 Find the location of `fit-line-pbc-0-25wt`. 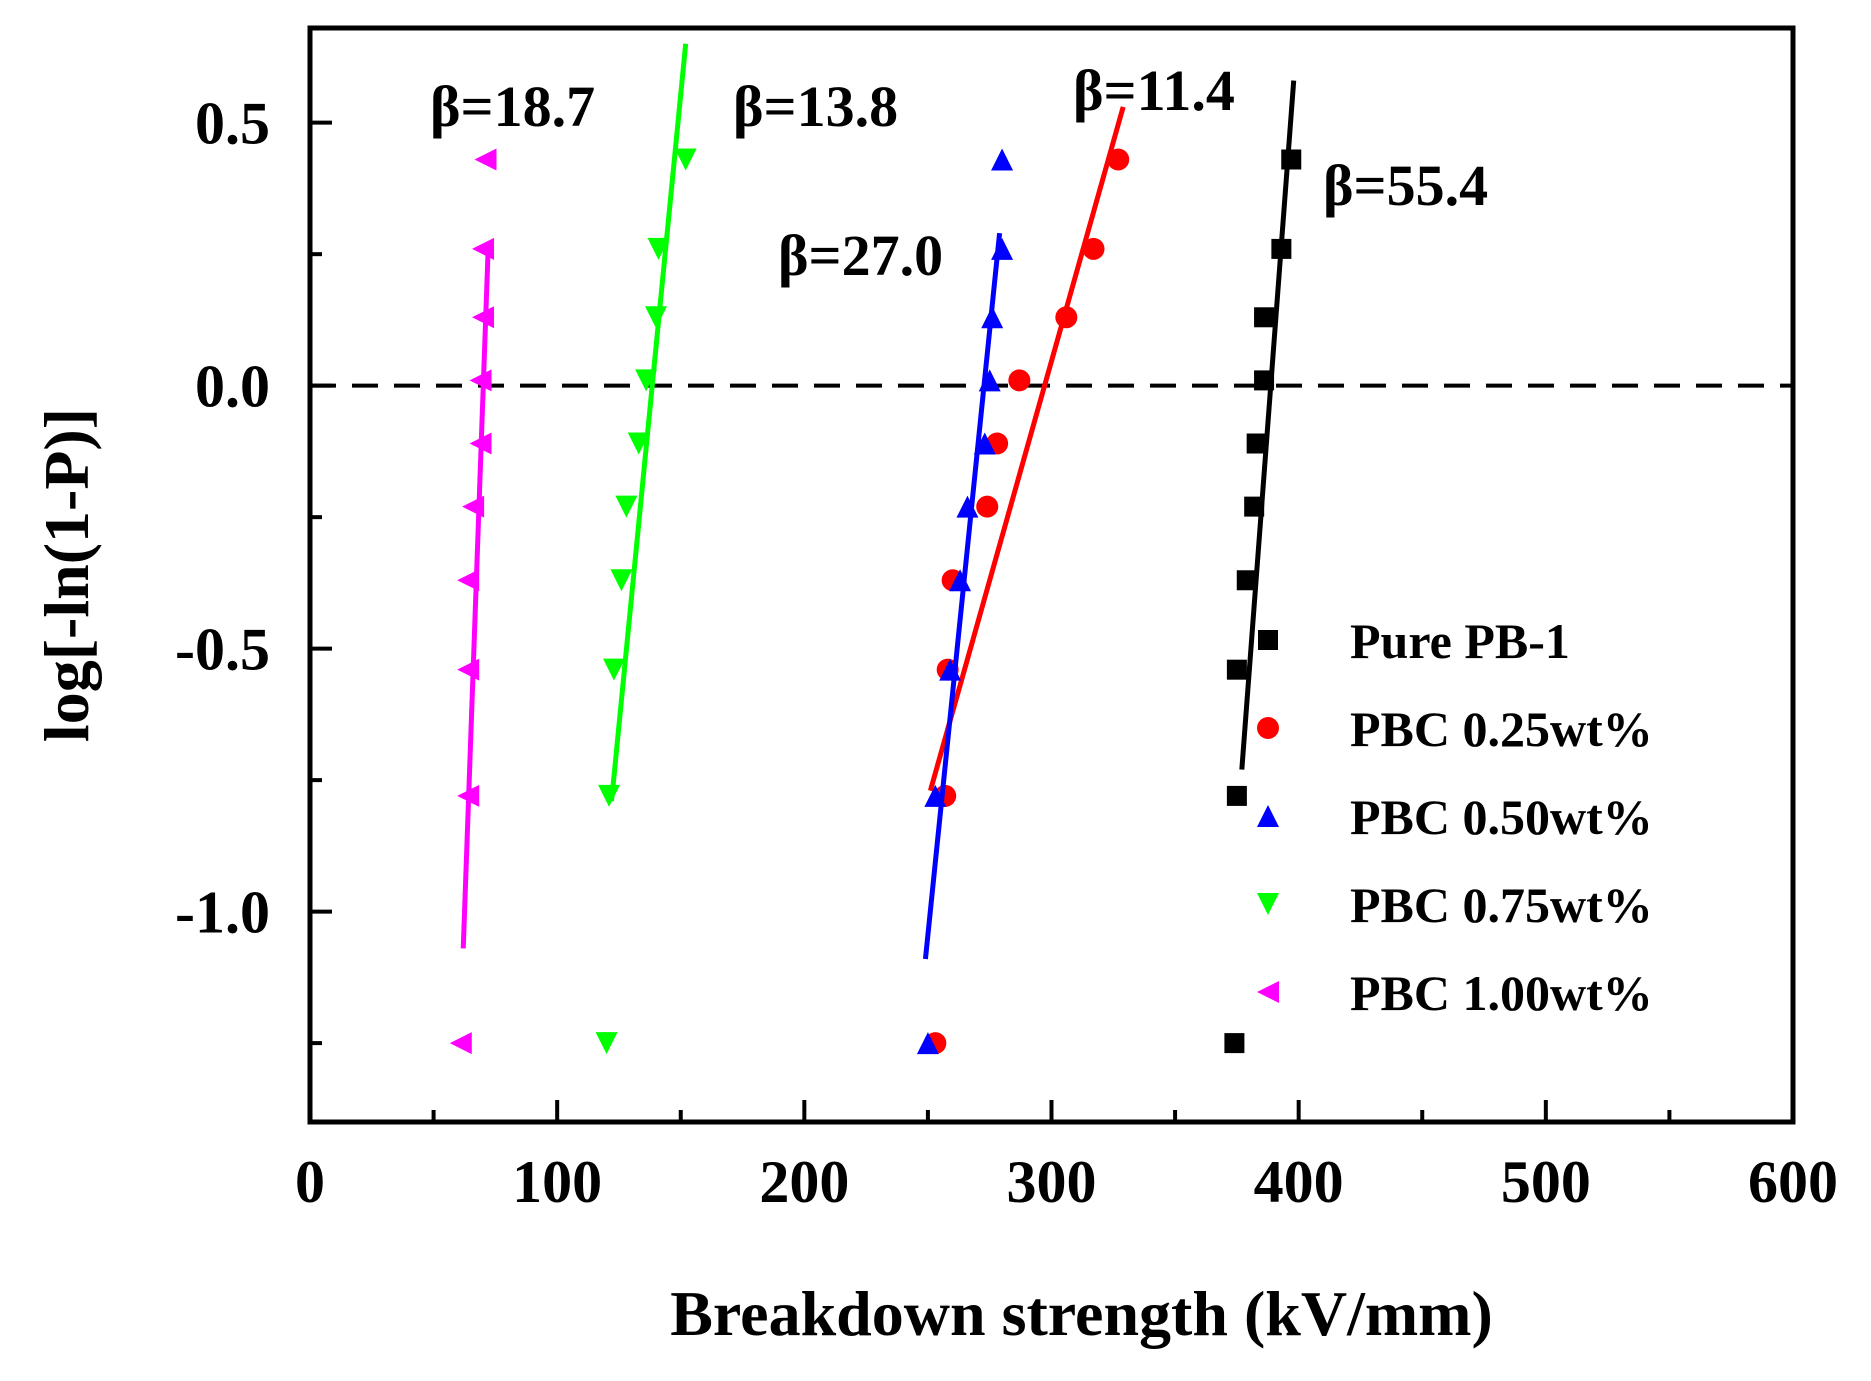

fit-line-pbc-0-25wt is located at coordinates (1026, 449).